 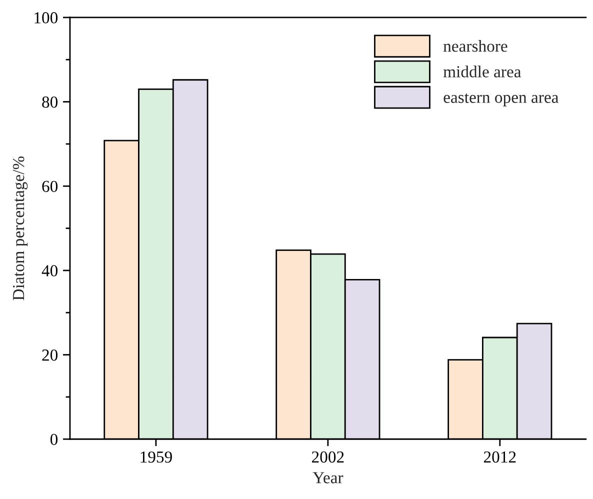 I want to click on x-tick-label: 1959, so click(x=156, y=457).